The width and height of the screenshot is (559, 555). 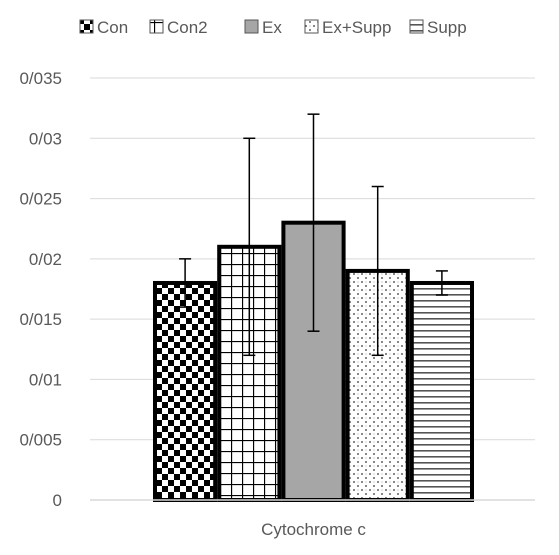 What do you see at coordinates (57, 500) in the screenshot?
I see `y-tick-label: 0` at bounding box center [57, 500].